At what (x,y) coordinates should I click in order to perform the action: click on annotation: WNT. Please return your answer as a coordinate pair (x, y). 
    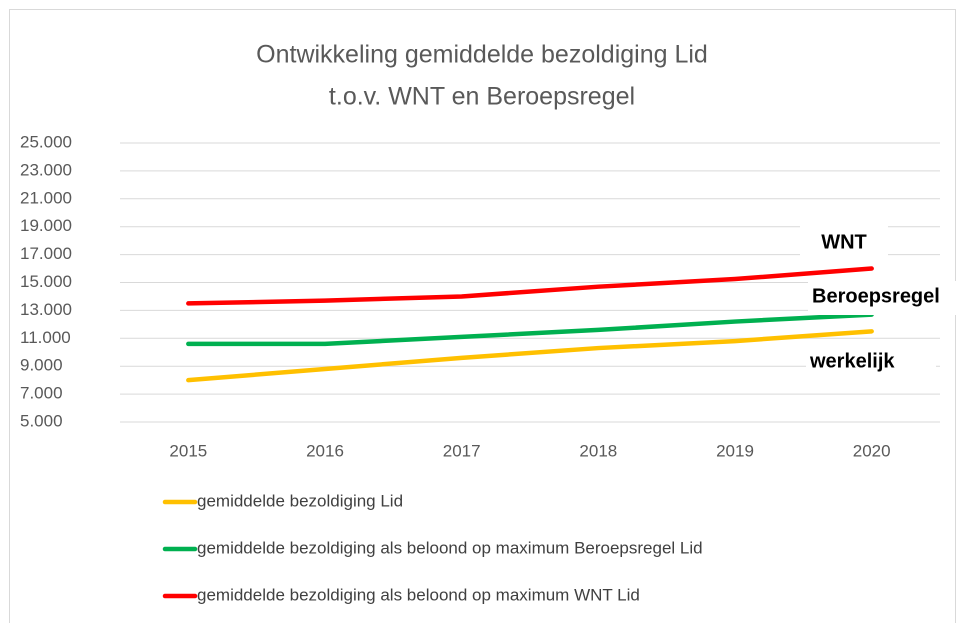
    Looking at the image, I should click on (844, 242).